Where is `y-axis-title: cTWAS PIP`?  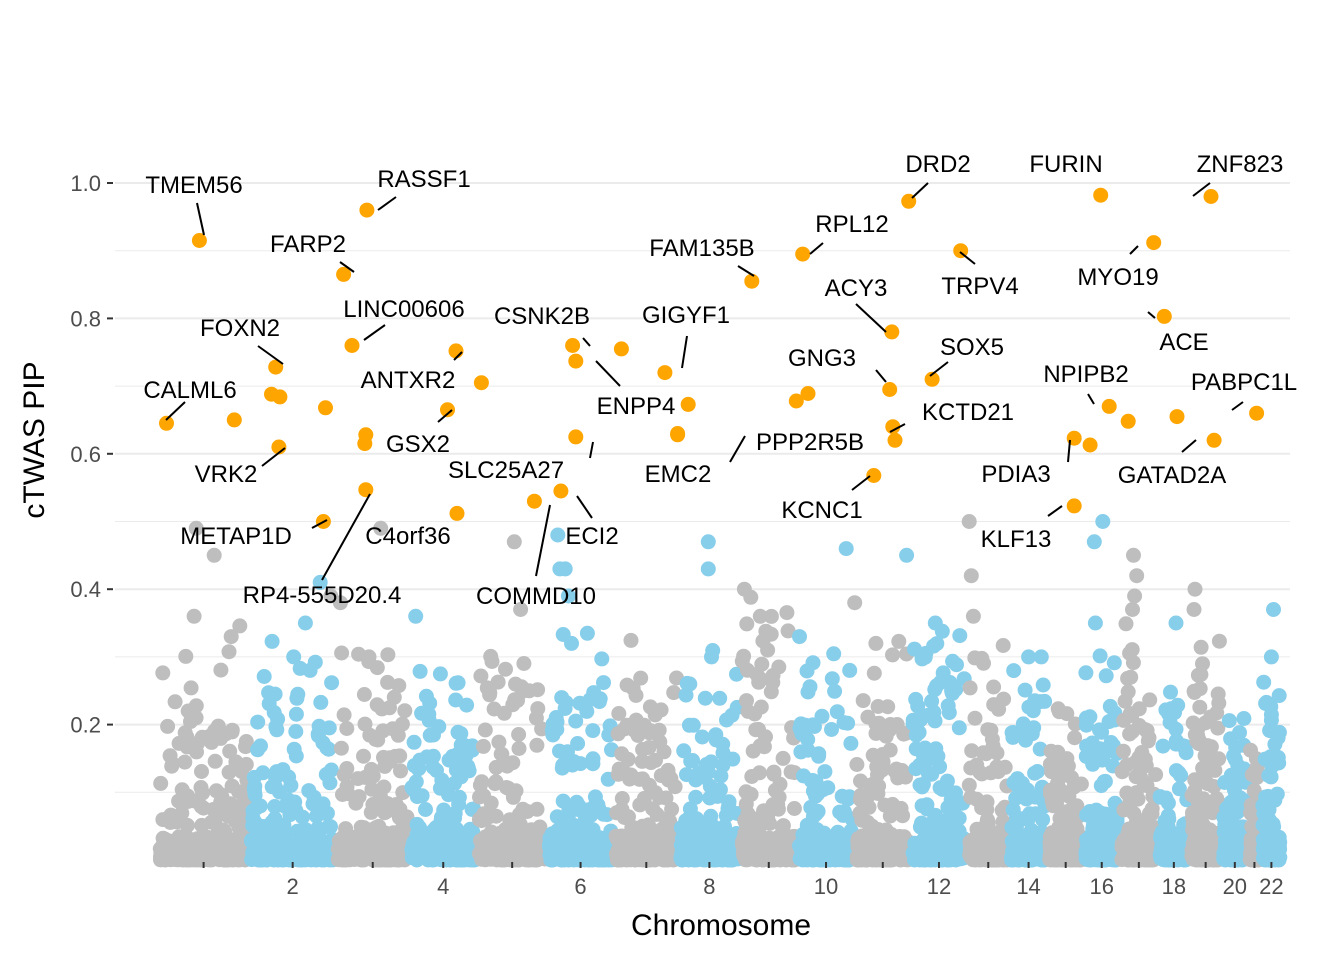
y-axis-title: cTWAS PIP is located at coordinates (34, 439).